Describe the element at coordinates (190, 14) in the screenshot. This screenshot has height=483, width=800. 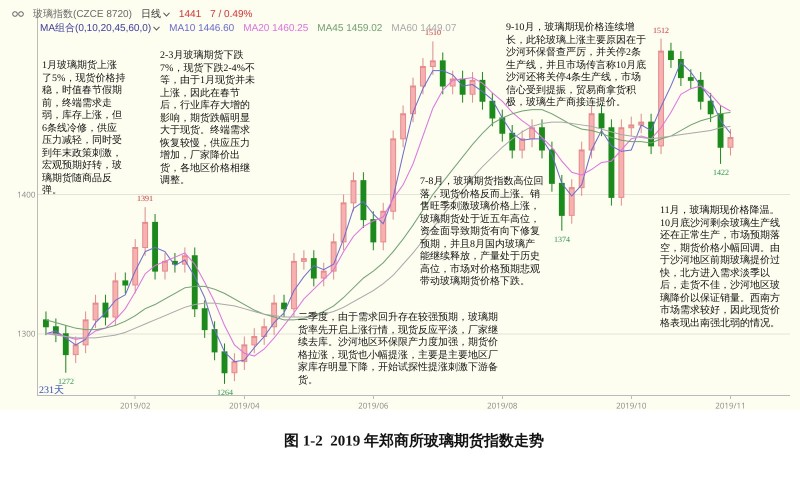
I see `annotation: 1441` at that location.